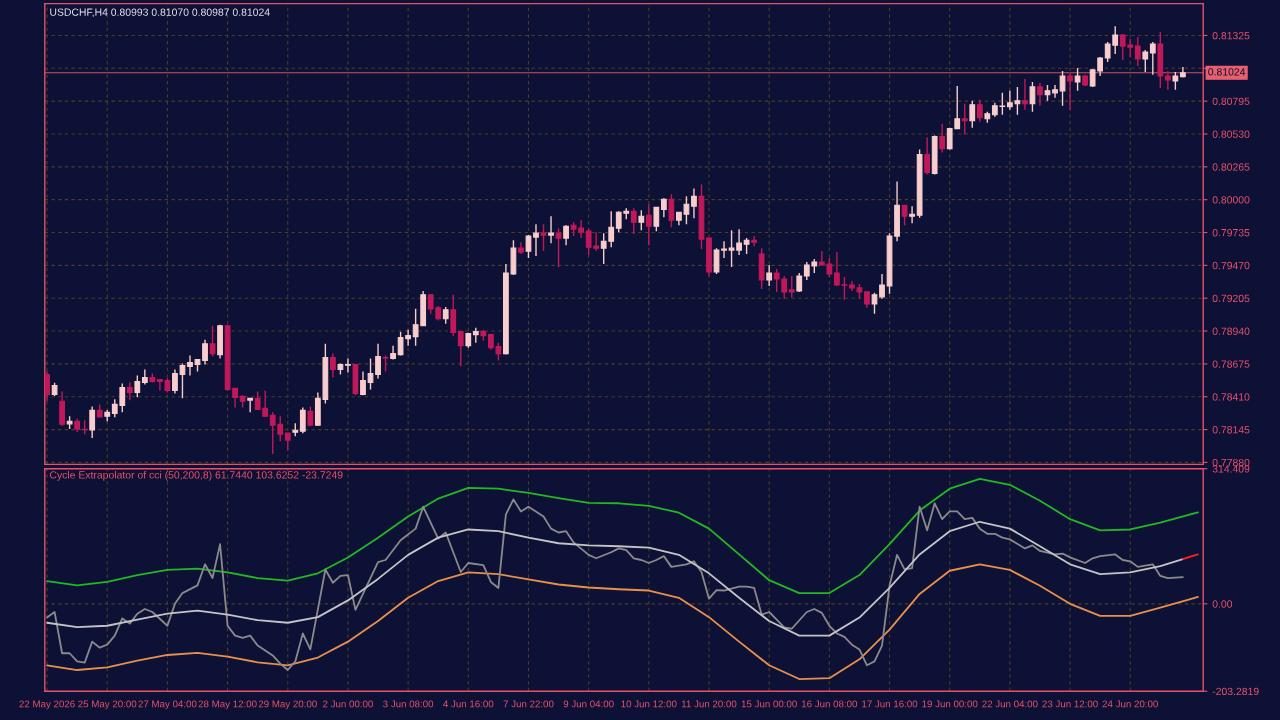 This screenshot has height=720, width=1280. I want to click on x-tick-label: 25 May 20:00, so click(107, 705).